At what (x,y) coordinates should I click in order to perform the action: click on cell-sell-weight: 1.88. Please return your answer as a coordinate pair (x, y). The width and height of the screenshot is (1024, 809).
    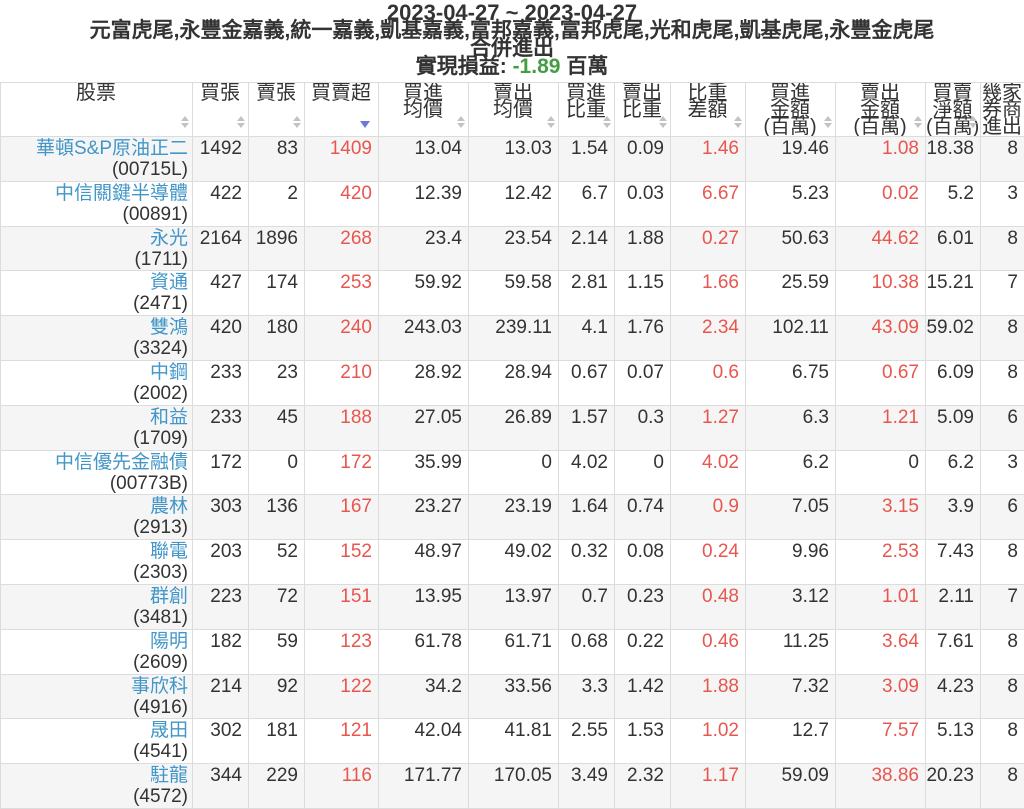
    Looking at the image, I should click on (643, 248).